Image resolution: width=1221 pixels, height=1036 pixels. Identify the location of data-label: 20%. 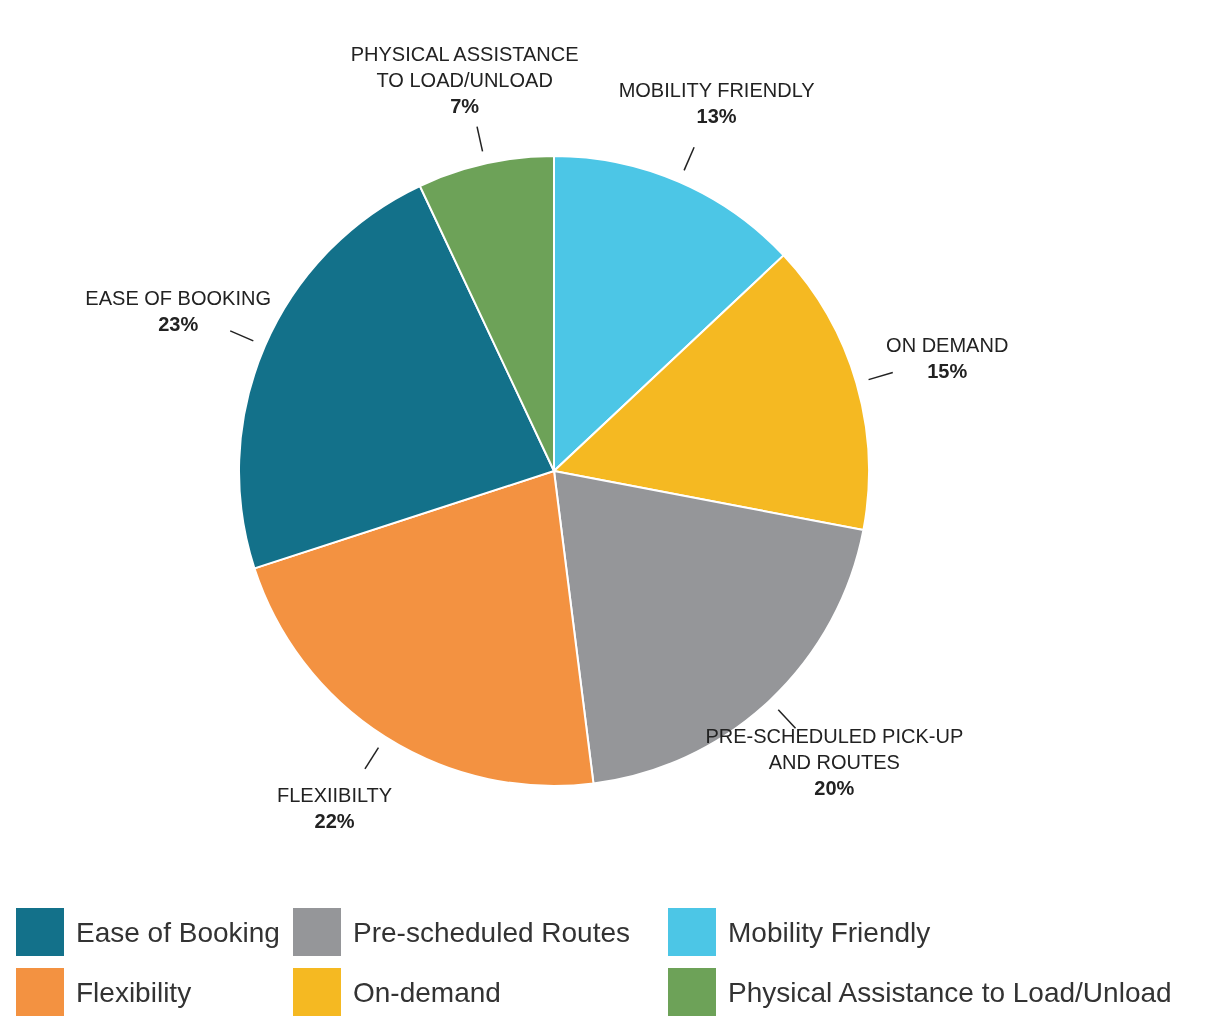
(834, 787).